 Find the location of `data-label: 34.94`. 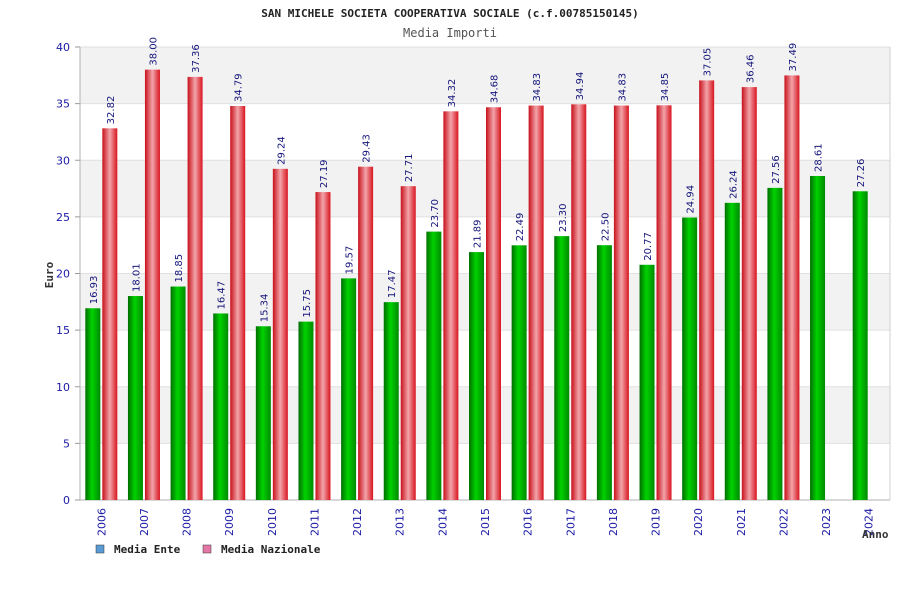

data-label: 34.94 is located at coordinates (580, 86).